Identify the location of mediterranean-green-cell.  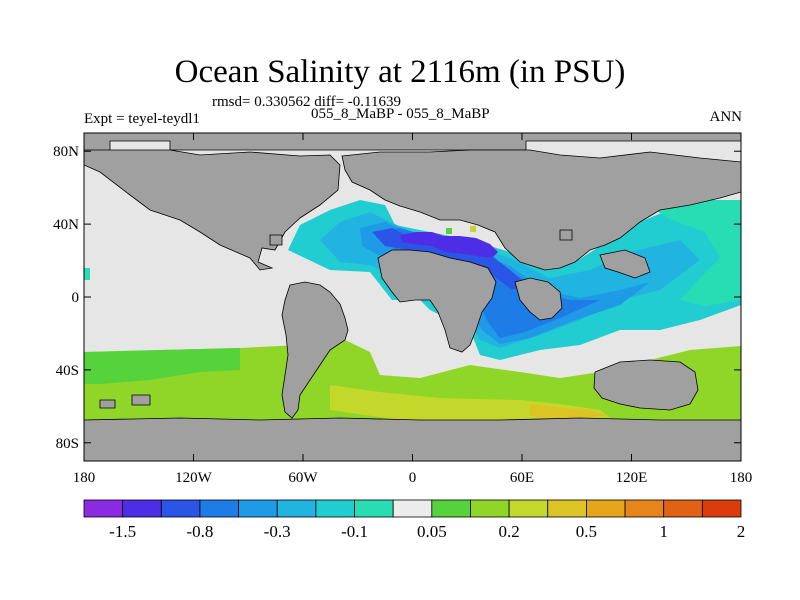
(449, 231).